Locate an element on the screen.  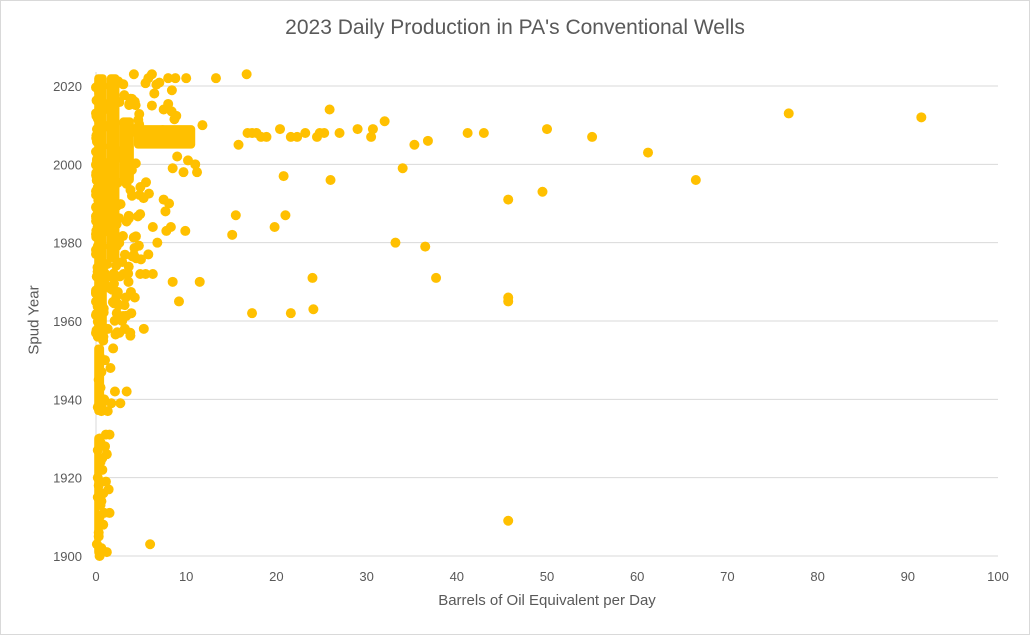
x-tick-labels: 0 10 20 30 40 50 60 70 80 90 100 is located at coordinates (550, 576).